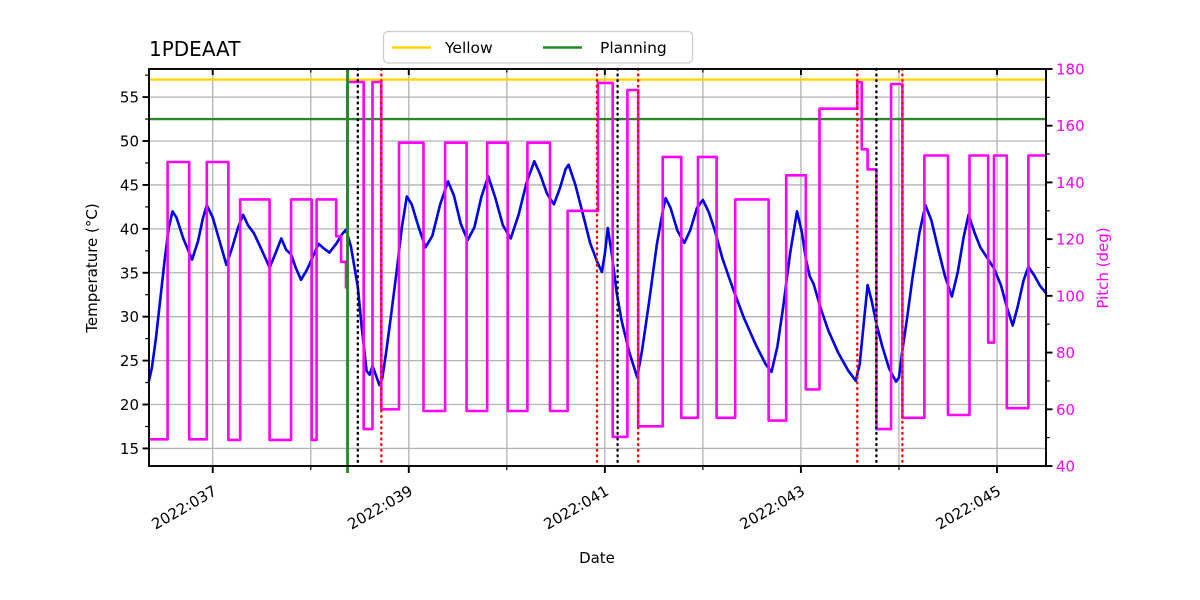  What do you see at coordinates (968, 508) in the screenshot?
I see `x-tick-label: 2022:045` at bounding box center [968, 508].